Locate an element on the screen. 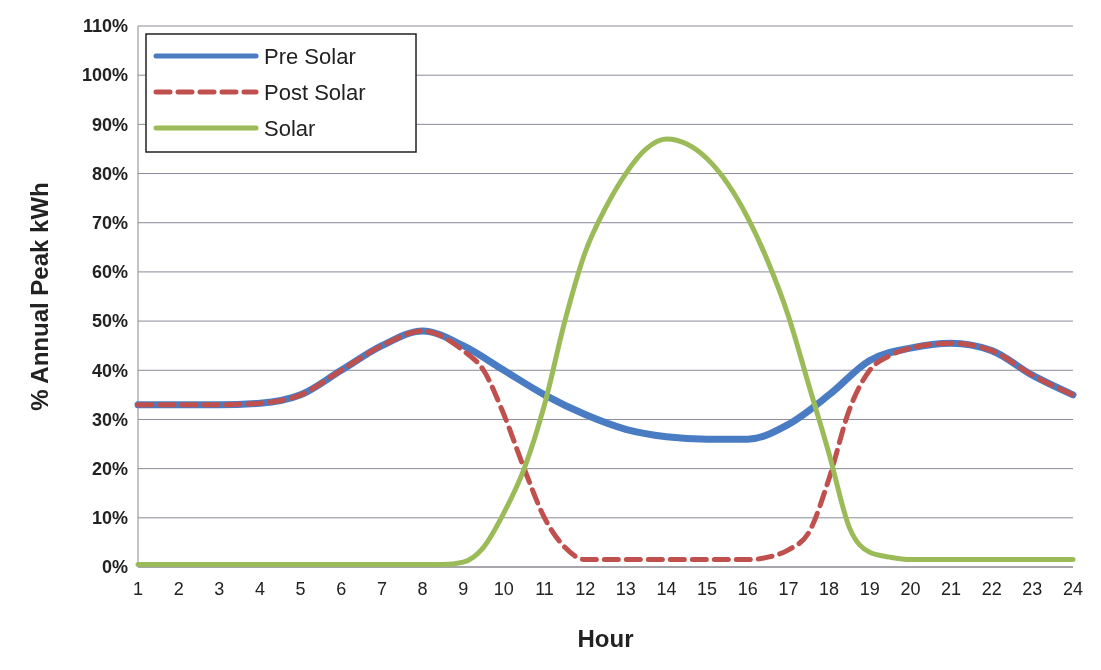 Image resolution: width=1101 pixels, height=670 pixels. x-tick-label: 6 is located at coordinates (341, 589).